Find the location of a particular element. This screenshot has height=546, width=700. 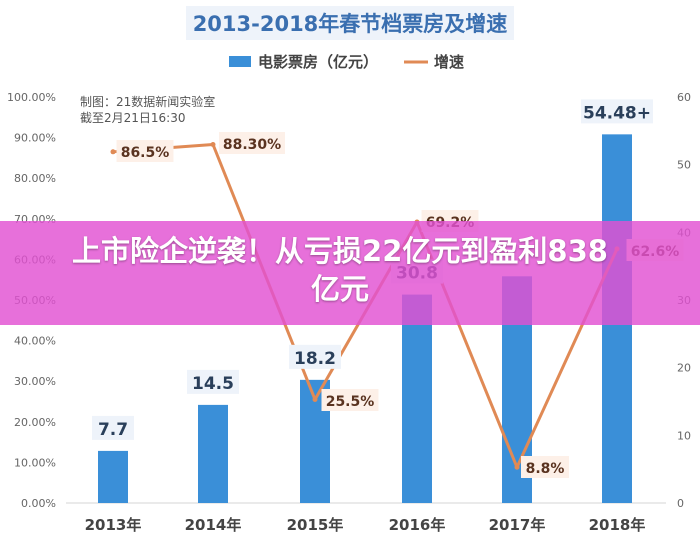

legend-label-bar: 电影票房（亿元） is located at coordinates (318, 62).